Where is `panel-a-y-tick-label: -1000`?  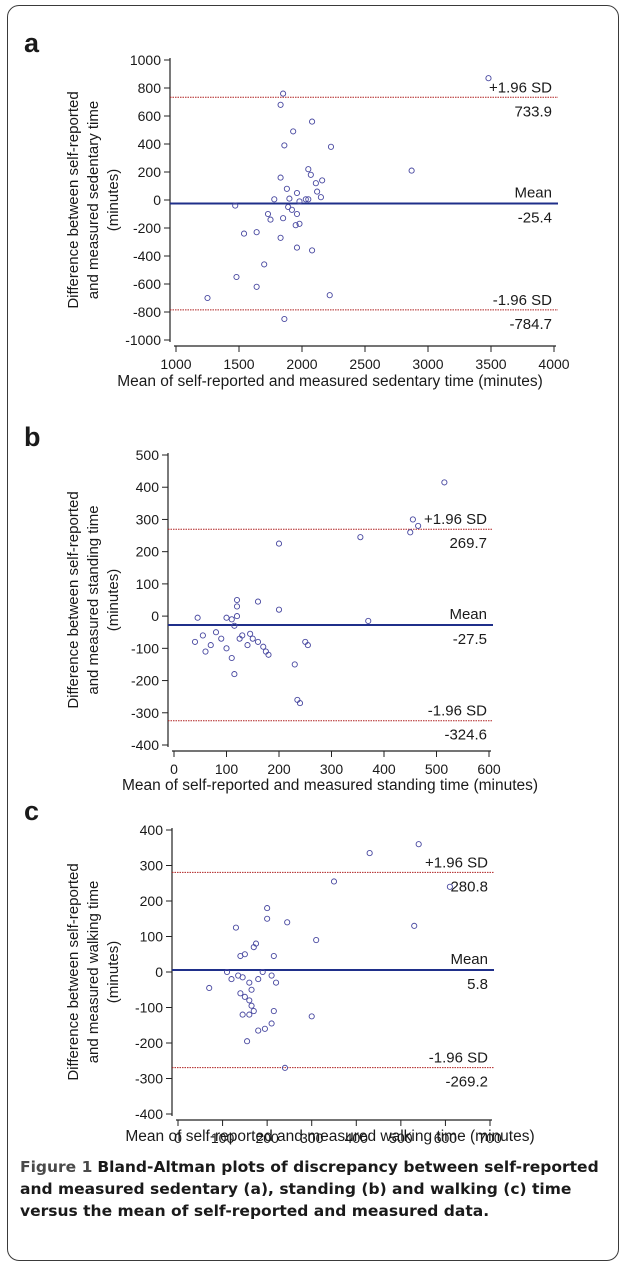 panel-a-y-tick-label: -1000 is located at coordinates (143, 340).